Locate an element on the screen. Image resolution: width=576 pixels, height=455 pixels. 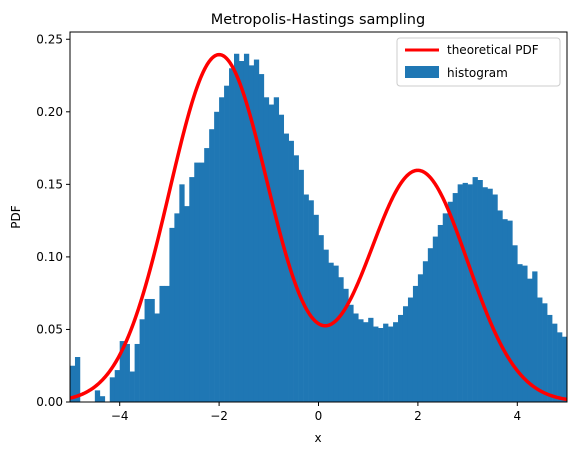
y-tick-label: 0.20 is located at coordinates (49, 112).